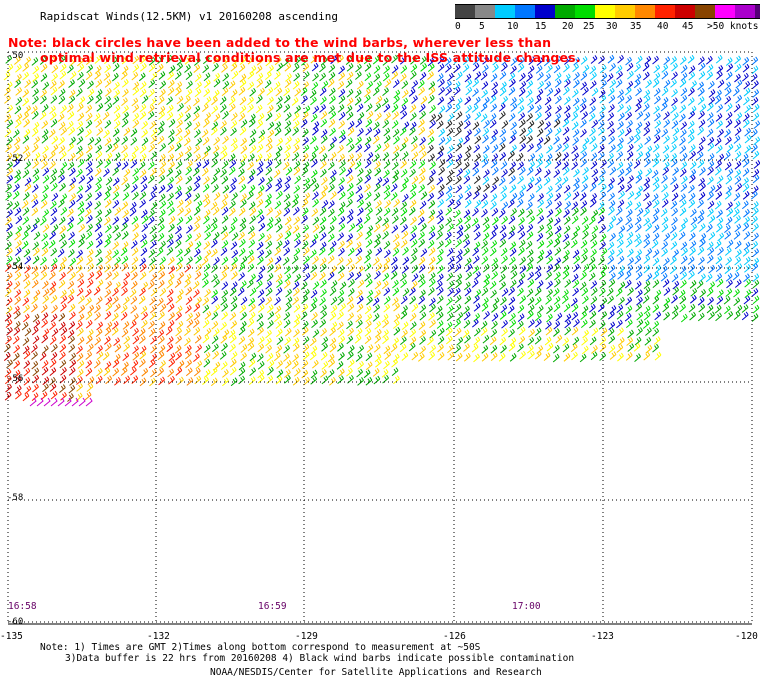  I want to click on lat-label: -58, so click(15, 498).